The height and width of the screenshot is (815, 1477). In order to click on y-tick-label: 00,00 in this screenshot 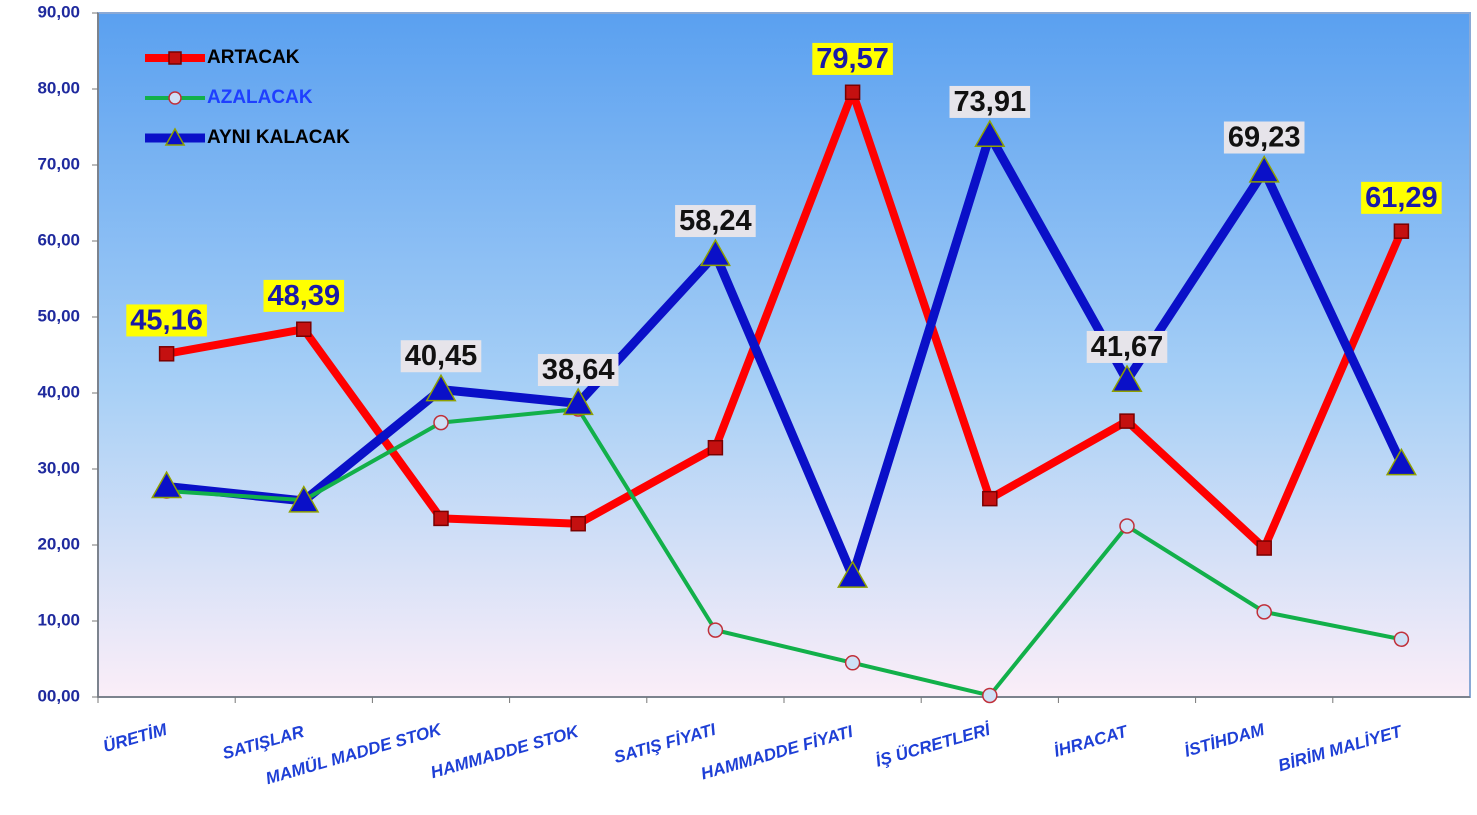, I will do `click(58, 695)`.